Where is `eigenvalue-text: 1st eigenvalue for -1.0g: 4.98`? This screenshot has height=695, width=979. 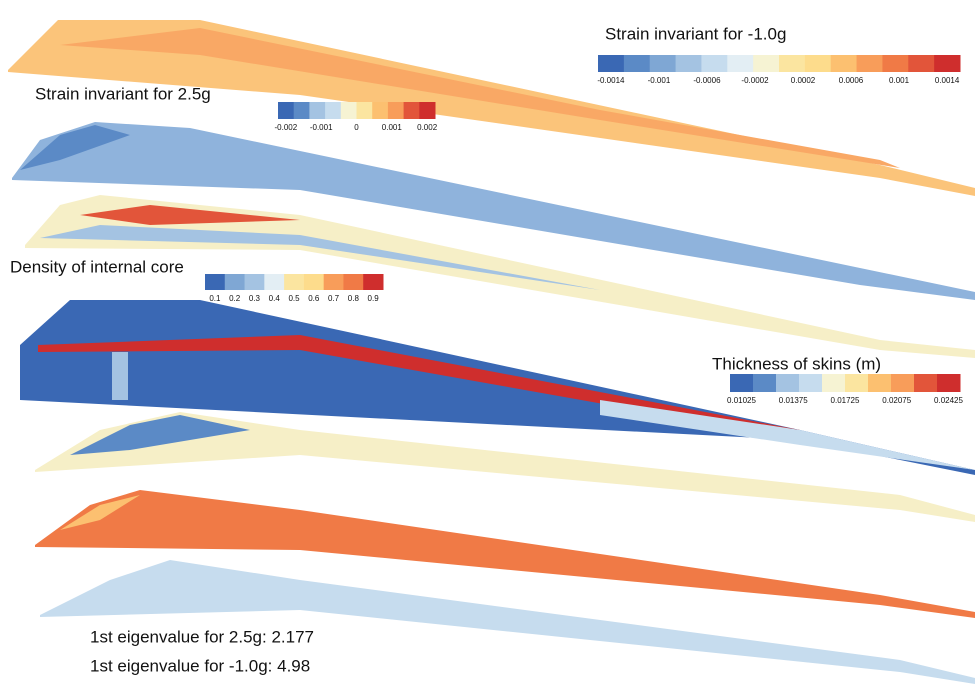 eigenvalue-text: 1st eigenvalue for -1.0g: 4.98 is located at coordinates (200, 665).